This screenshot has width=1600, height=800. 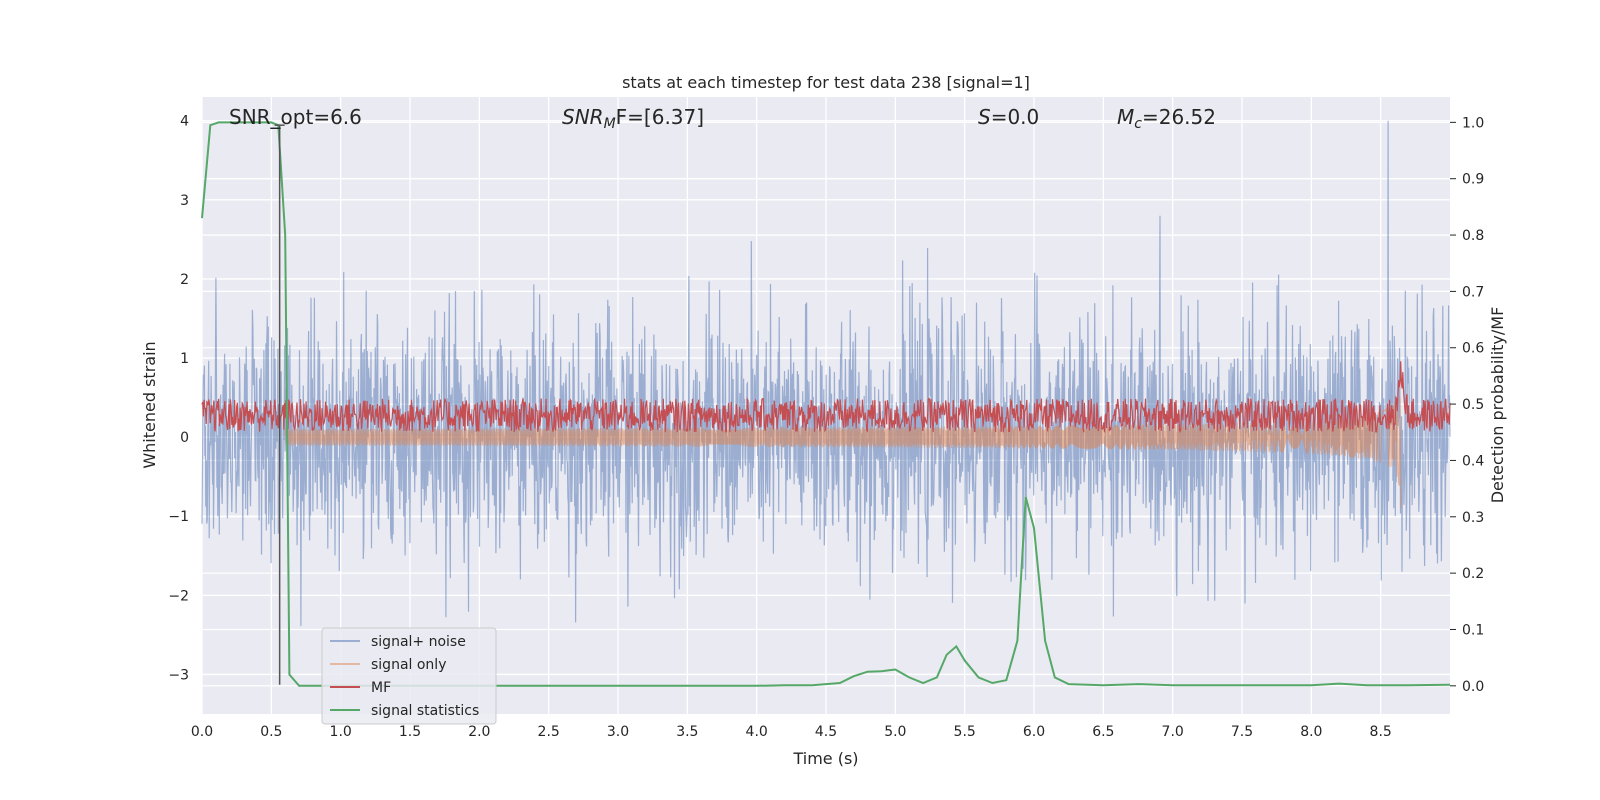 What do you see at coordinates (408, 665) in the screenshot?
I see `legend-label-signal-only: signal only` at bounding box center [408, 665].